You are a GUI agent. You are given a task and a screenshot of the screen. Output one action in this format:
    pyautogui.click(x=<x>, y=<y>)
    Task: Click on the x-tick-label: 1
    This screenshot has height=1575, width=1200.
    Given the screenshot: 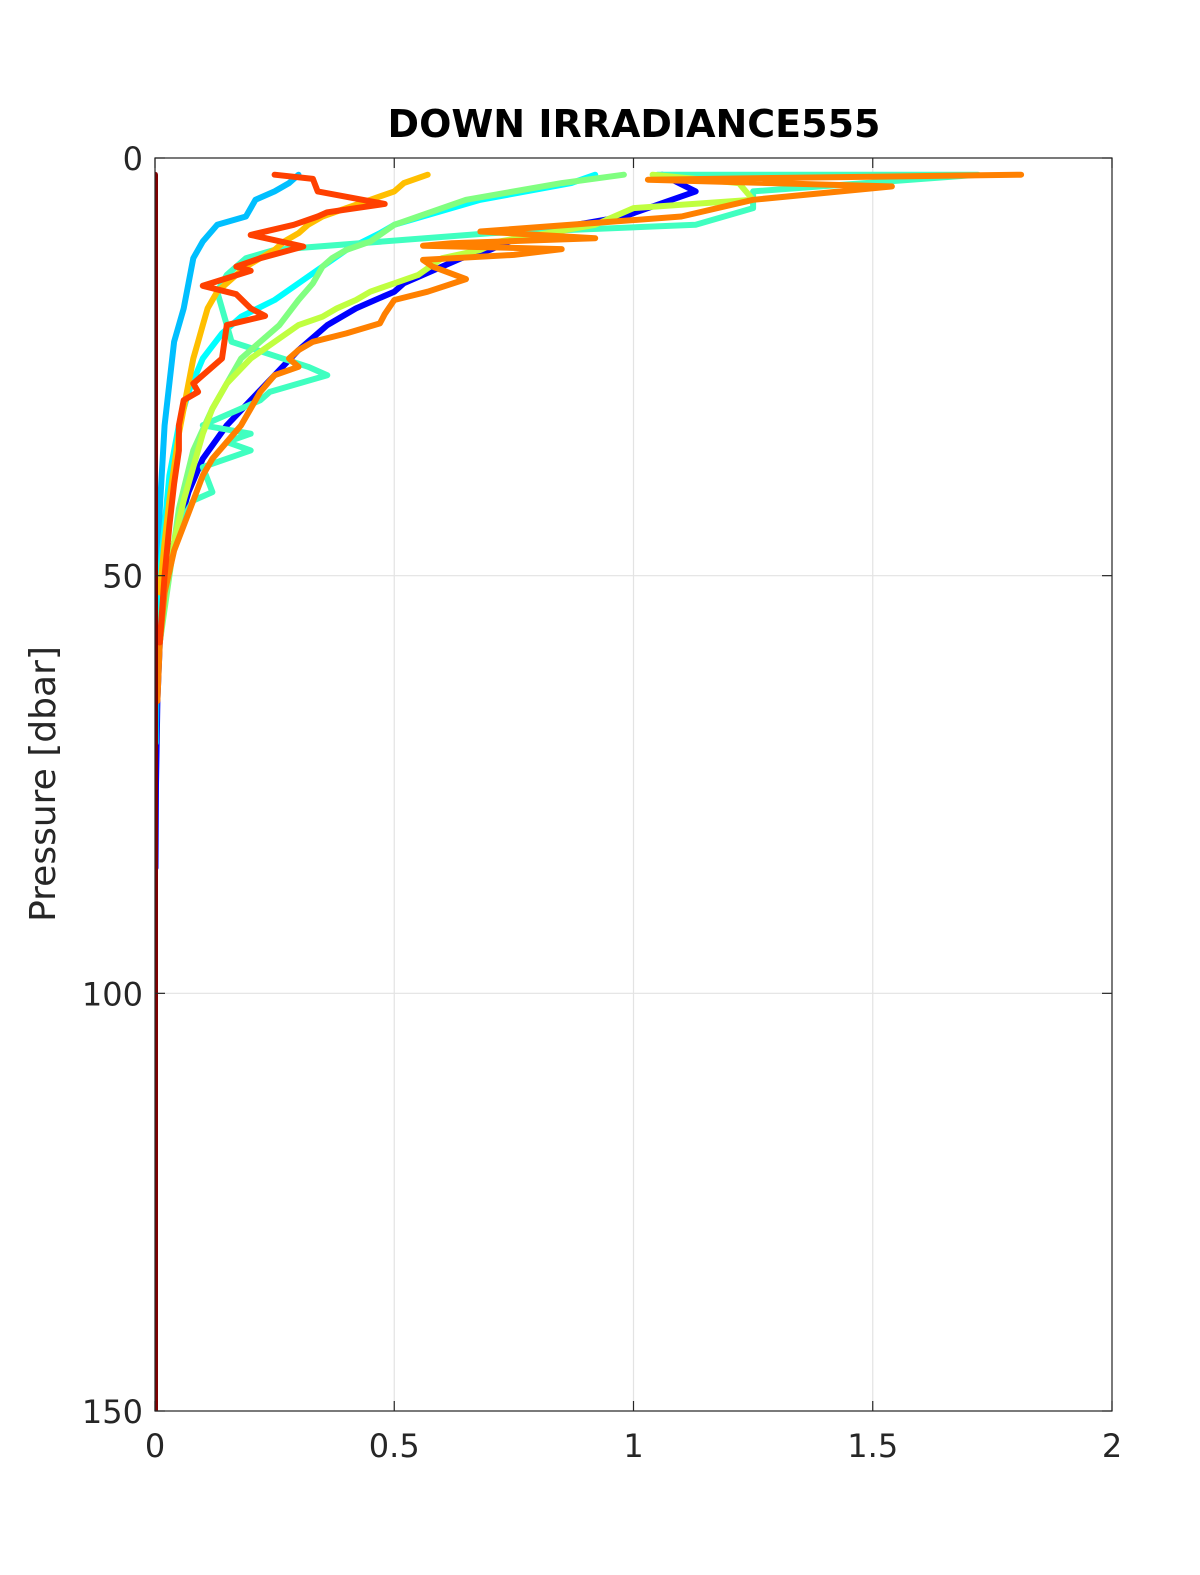 What is the action you would take?
    pyautogui.click(x=633, y=1446)
    